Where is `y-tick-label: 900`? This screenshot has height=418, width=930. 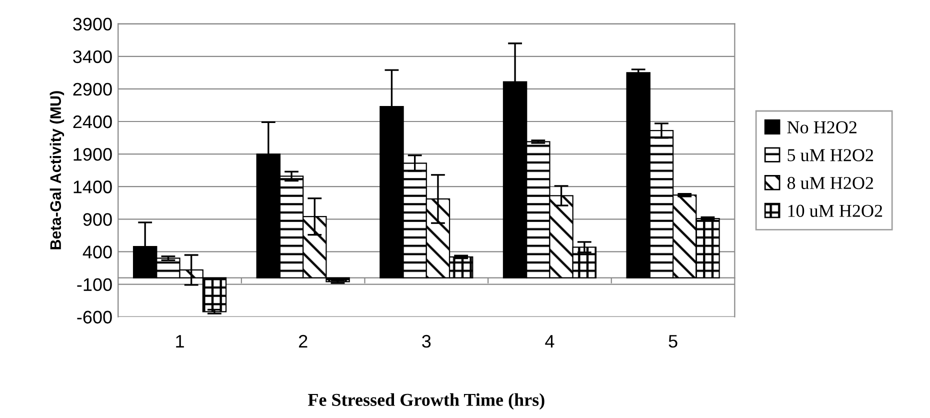 y-tick-label: 900 is located at coordinates (97, 219).